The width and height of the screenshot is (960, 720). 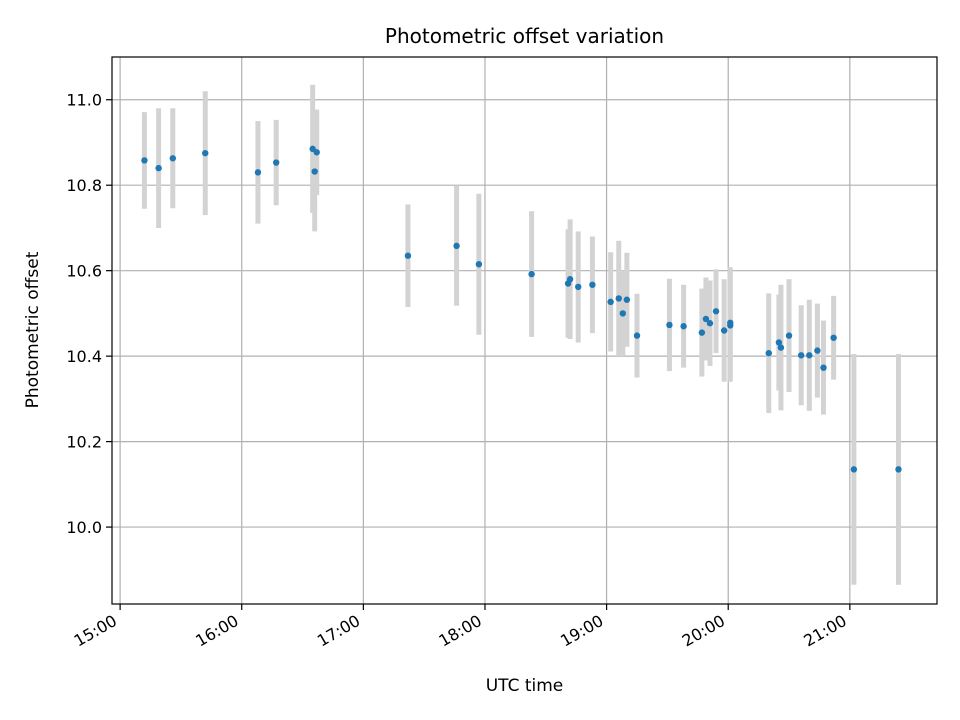 I want to click on y-tick-label: 10.2, so click(x=84, y=442).